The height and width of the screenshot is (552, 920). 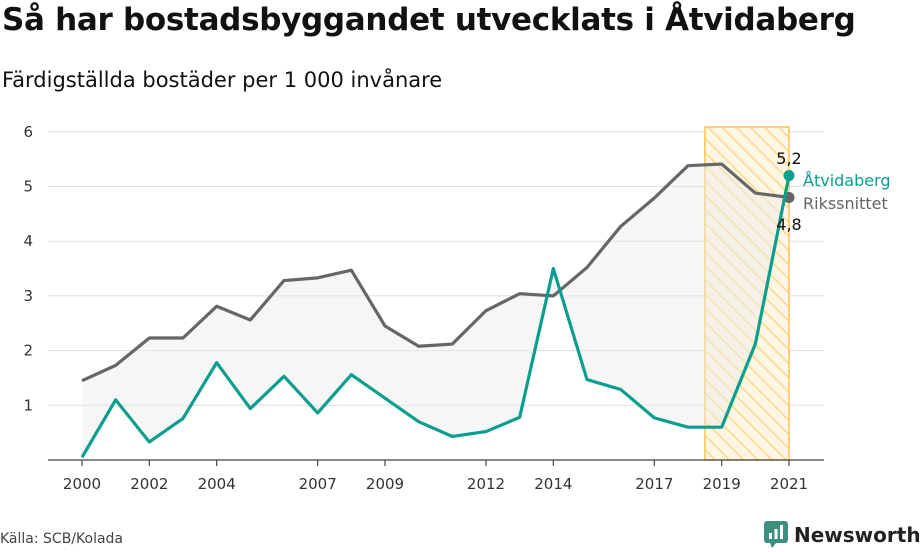 I want to click on highlight-band, so click(x=747, y=293).